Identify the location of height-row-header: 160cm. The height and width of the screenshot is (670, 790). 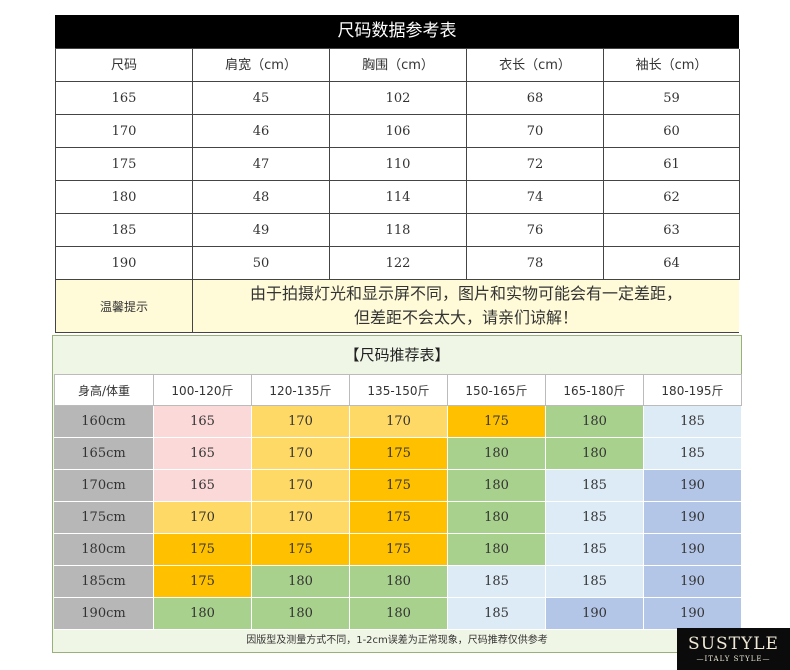
(104, 422).